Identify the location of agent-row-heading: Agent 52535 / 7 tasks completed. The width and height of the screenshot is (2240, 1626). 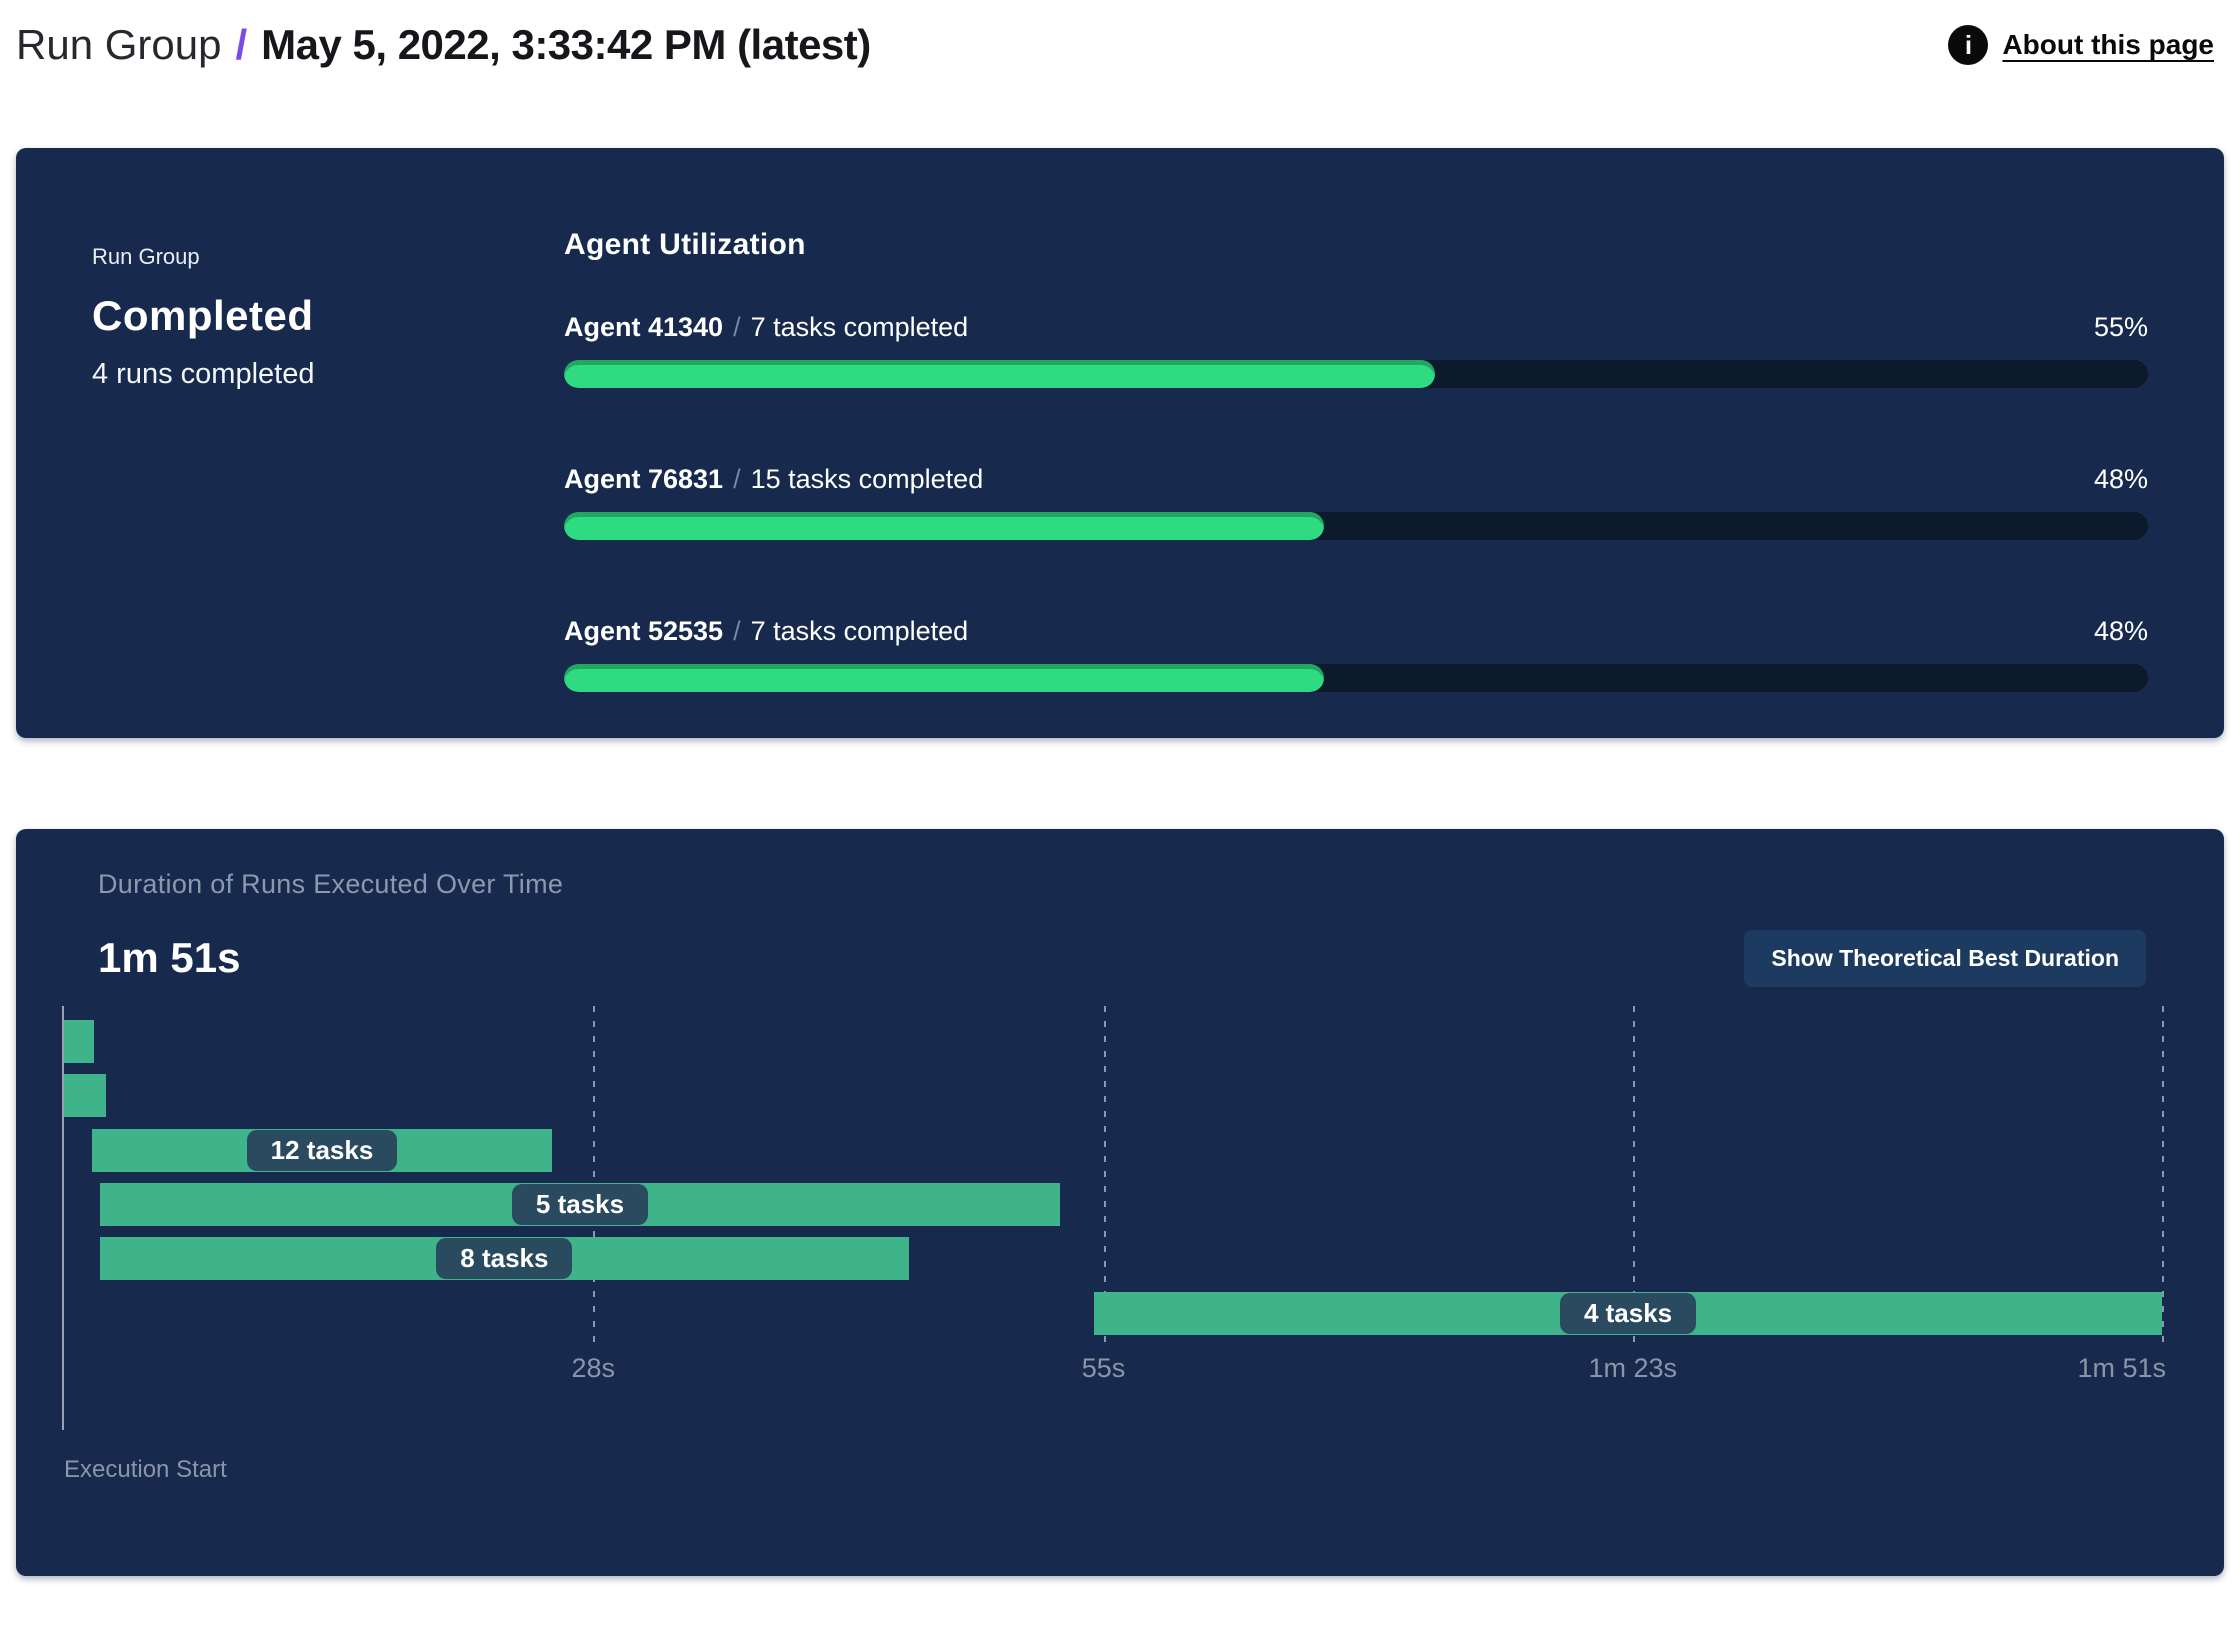
(766, 631).